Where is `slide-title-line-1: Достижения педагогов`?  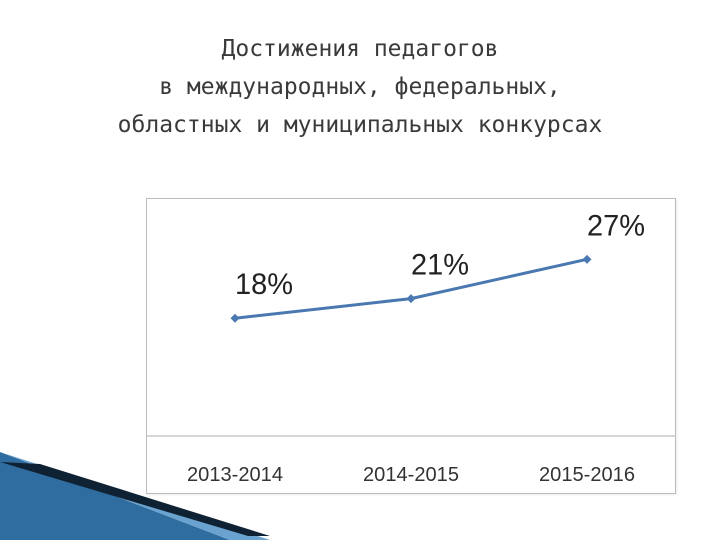 slide-title-line-1: Достижения педагогов is located at coordinates (360, 49).